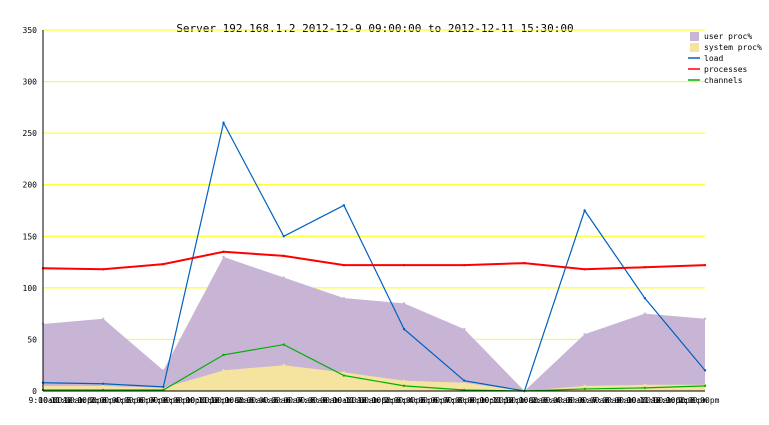  What do you see at coordinates (733, 47) in the screenshot?
I see `legend-label: system proc%` at bounding box center [733, 47].